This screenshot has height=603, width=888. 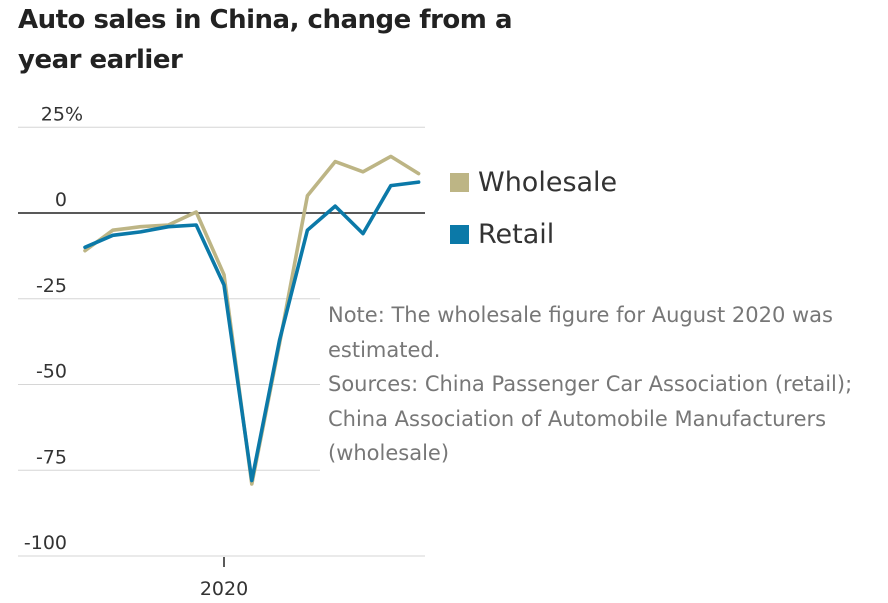 I want to click on x-tick-label: 2020, so click(x=224, y=589).